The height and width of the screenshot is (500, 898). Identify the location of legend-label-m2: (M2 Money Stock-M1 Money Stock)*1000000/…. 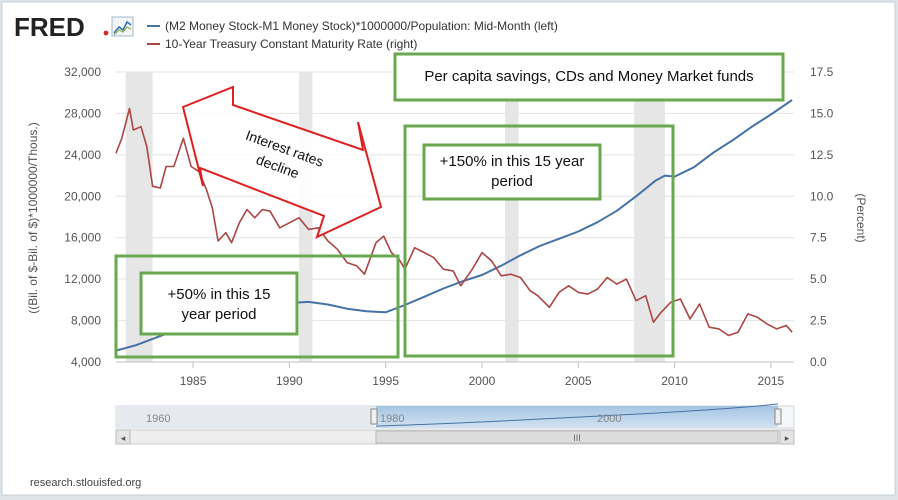
(361, 26).